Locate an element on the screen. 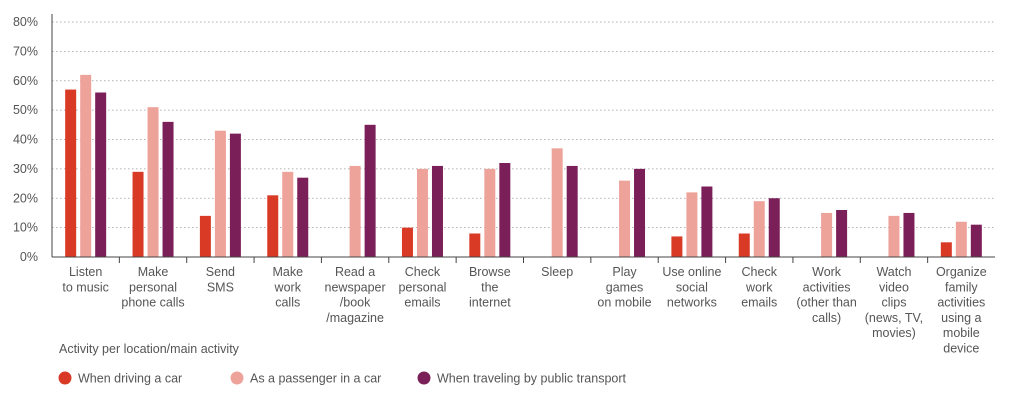 The height and width of the screenshot is (404, 1013). legend-label: When traveling by public transport is located at coordinates (532, 379).